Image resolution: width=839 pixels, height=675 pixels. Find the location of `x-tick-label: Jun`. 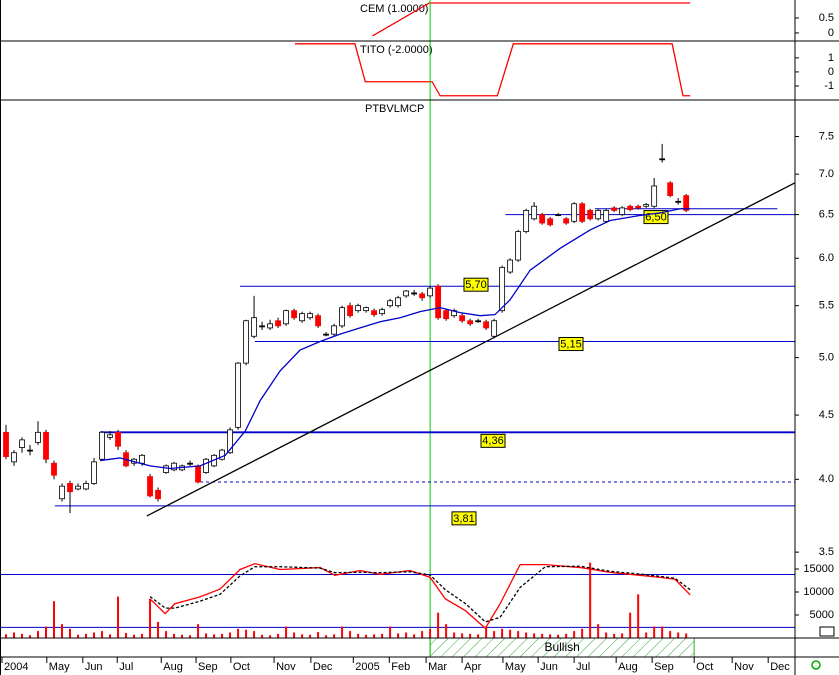

x-tick-label: Jun is located at coordinates (549, 667).